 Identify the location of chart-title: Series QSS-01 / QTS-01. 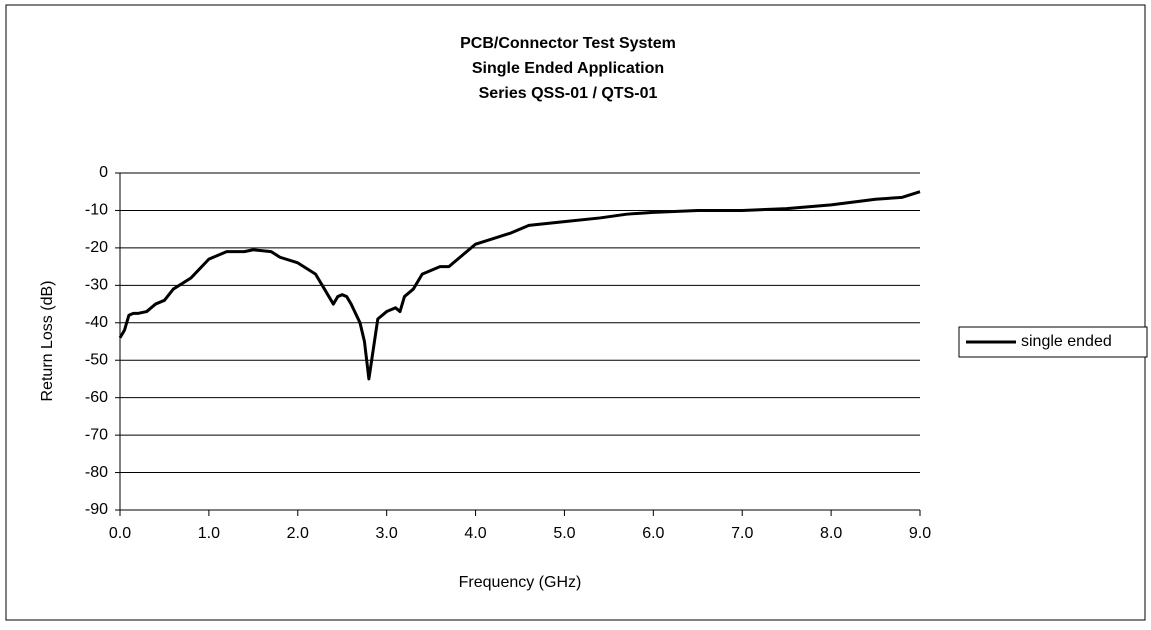
(568, 93).